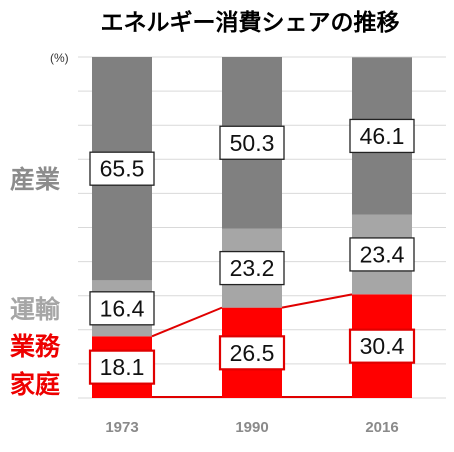  I want to click on value-label: 23.4, so click(382, 254).